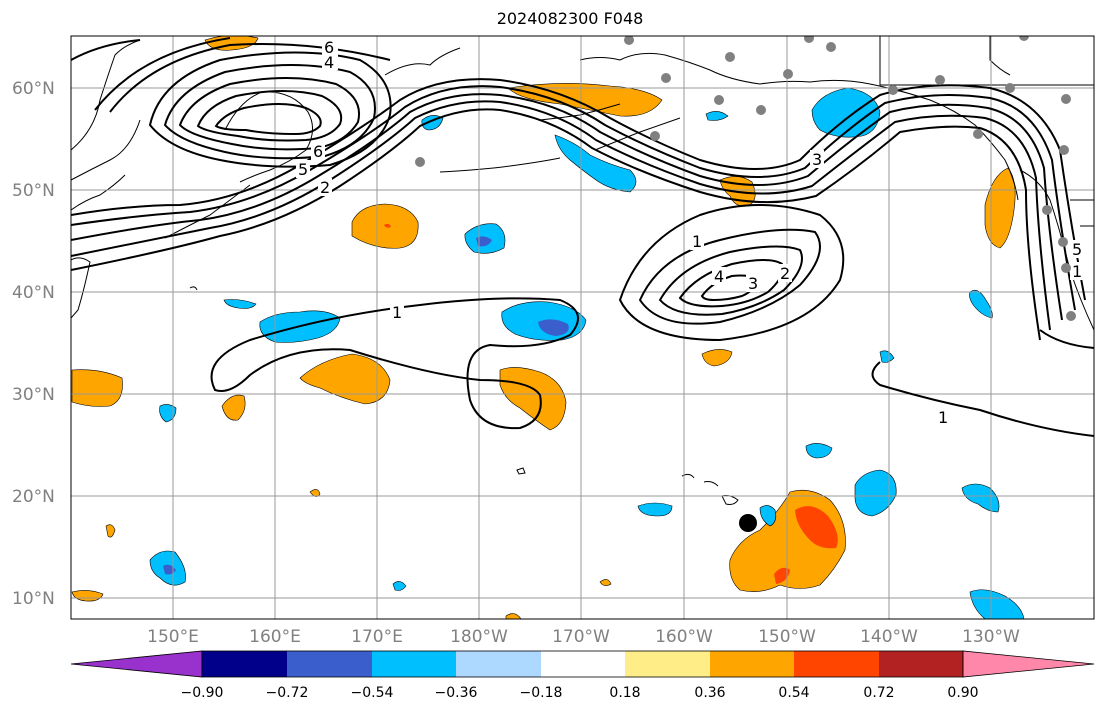 This screenshot has width=1105, height=712. Describe the element at coordinates (275, 637) in the screenshot. I see `lon-label: 160°E` at that location.